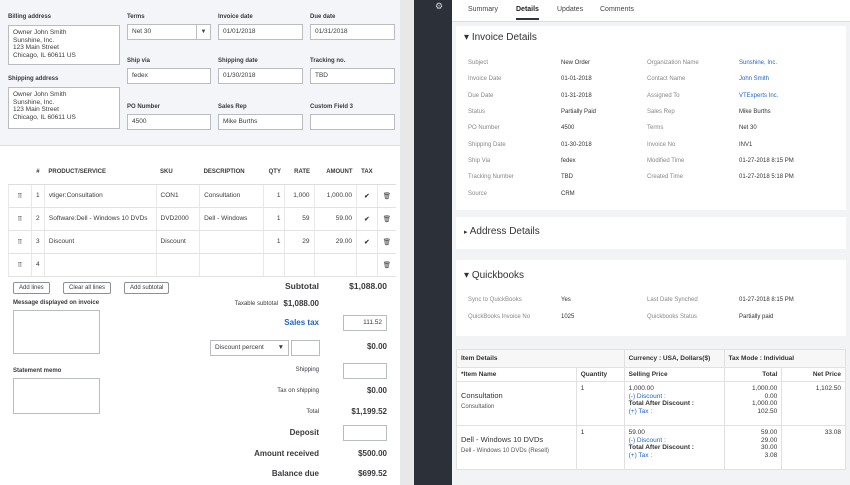 The height and width of the screenshot is (485, 850). What do you see at coordinates (20, 172) in the screenshot?
I see `drag-col-header` at bounding box center [20, 172].